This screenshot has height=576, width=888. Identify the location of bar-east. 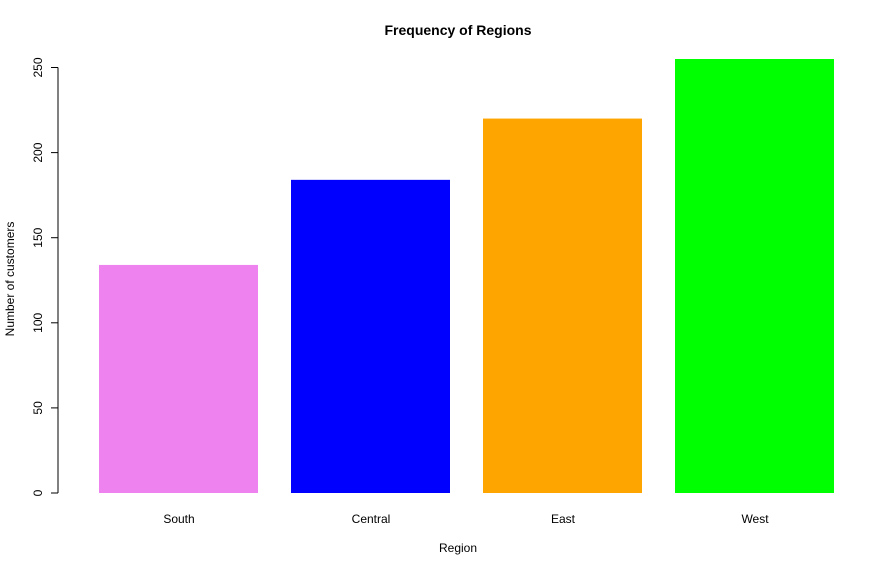
(562, 305).